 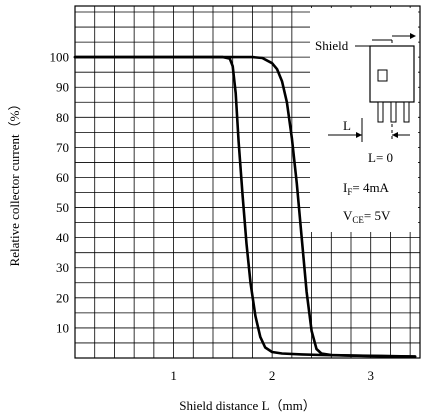 What do you see at coordinates (62, 297) in the screenshot?
I see `y-tick-label: 20` at bounding box center [62, 297].